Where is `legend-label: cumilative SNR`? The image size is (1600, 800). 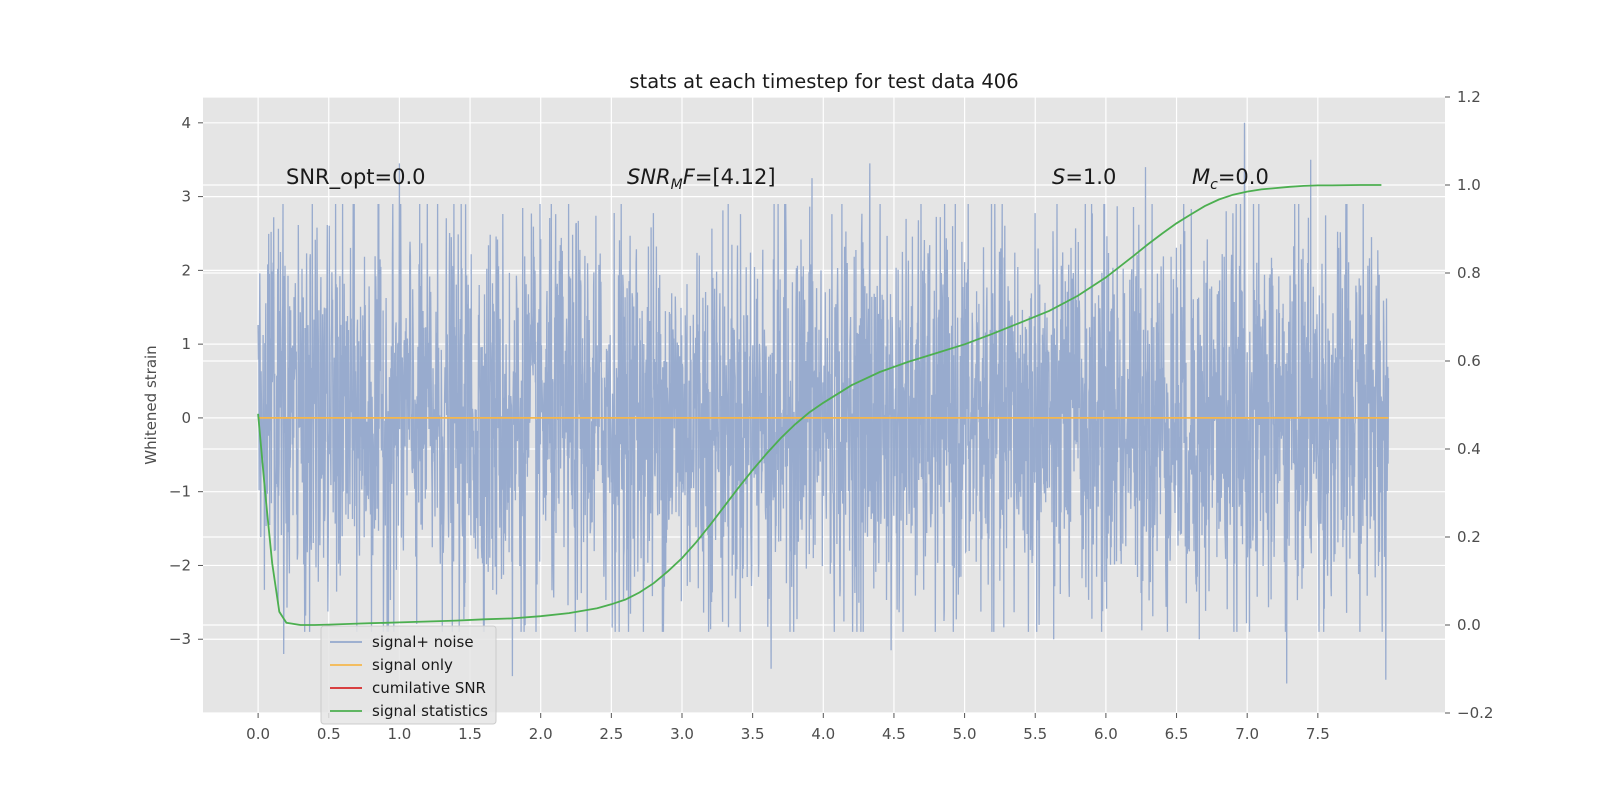
legend-label: cumilative SNR is located at coordinates (429, 688).